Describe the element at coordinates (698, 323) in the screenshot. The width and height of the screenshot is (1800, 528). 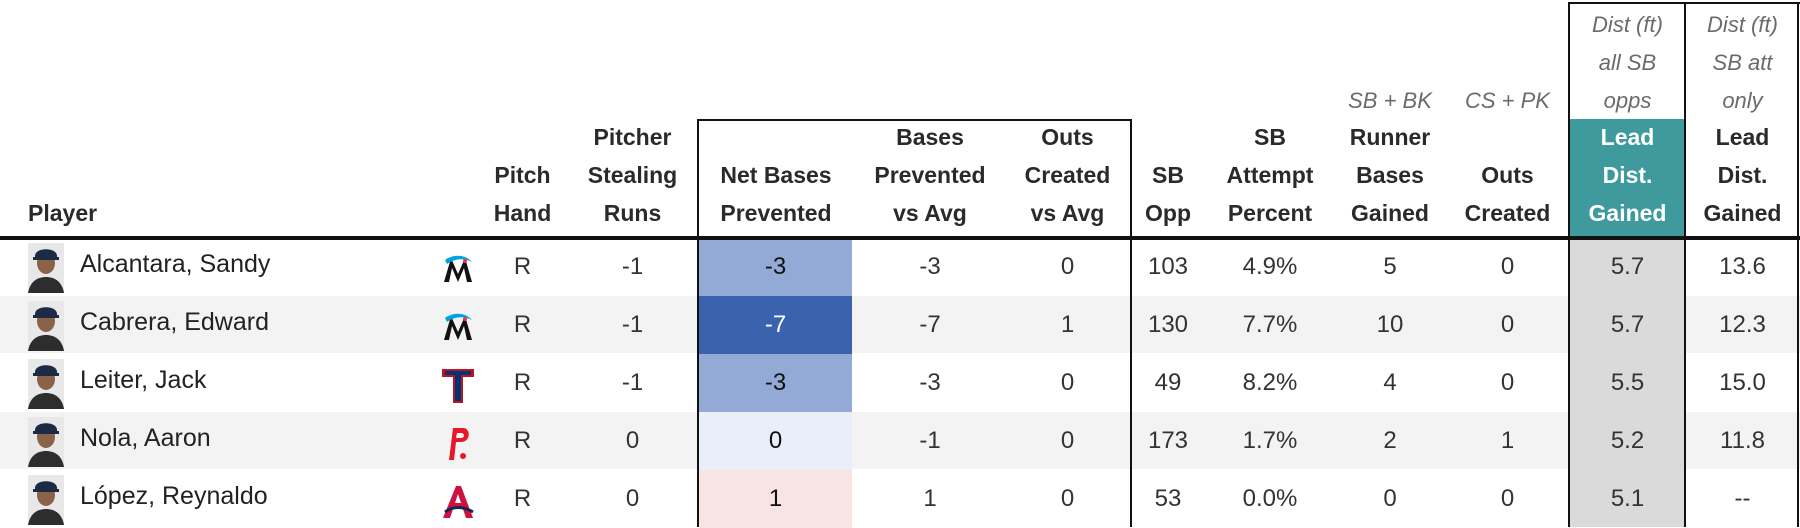
I see `net-bases-box-left` at that location.